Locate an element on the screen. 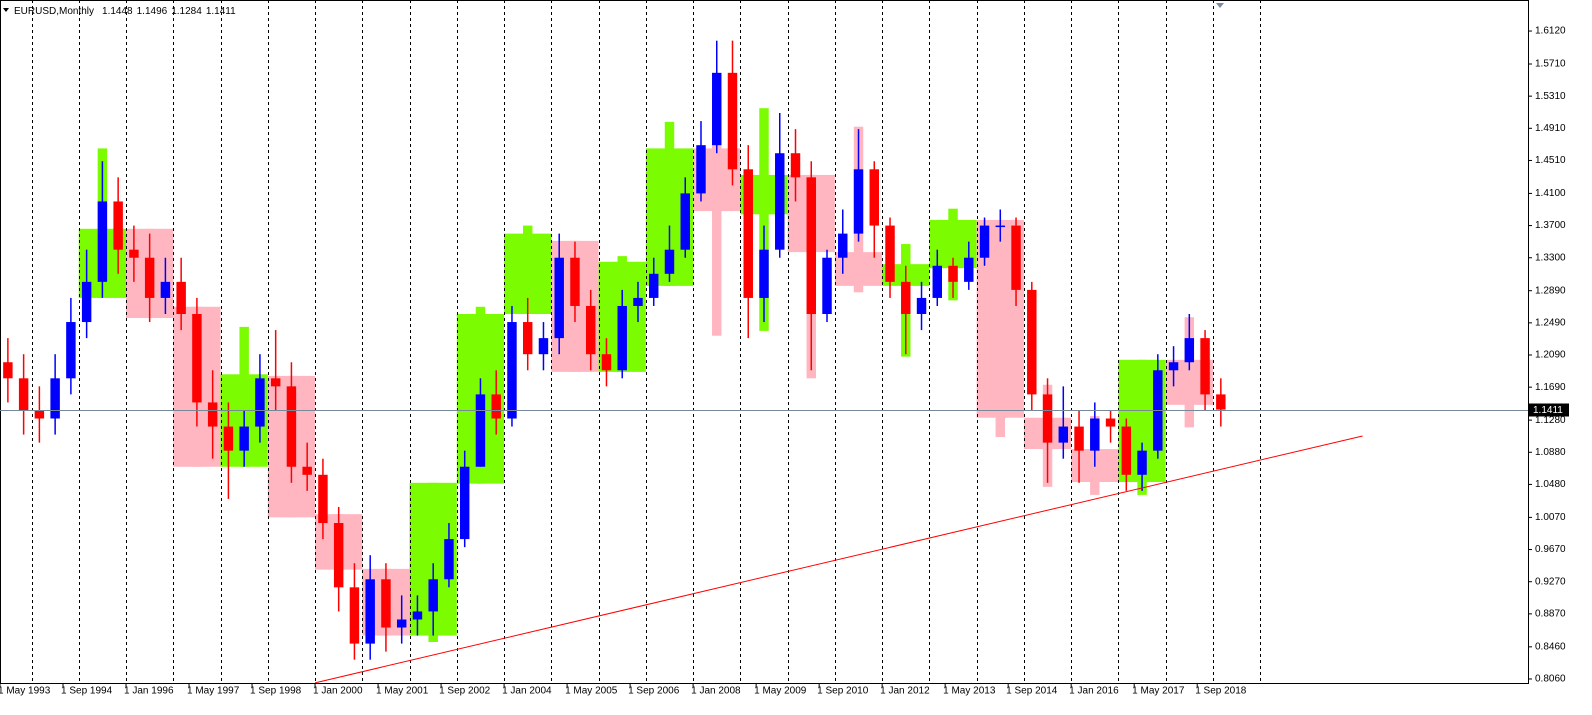 This screenshot has height=715, width=1592. y-tick-label: 0.8060 is located at coordinates (1550, 679).